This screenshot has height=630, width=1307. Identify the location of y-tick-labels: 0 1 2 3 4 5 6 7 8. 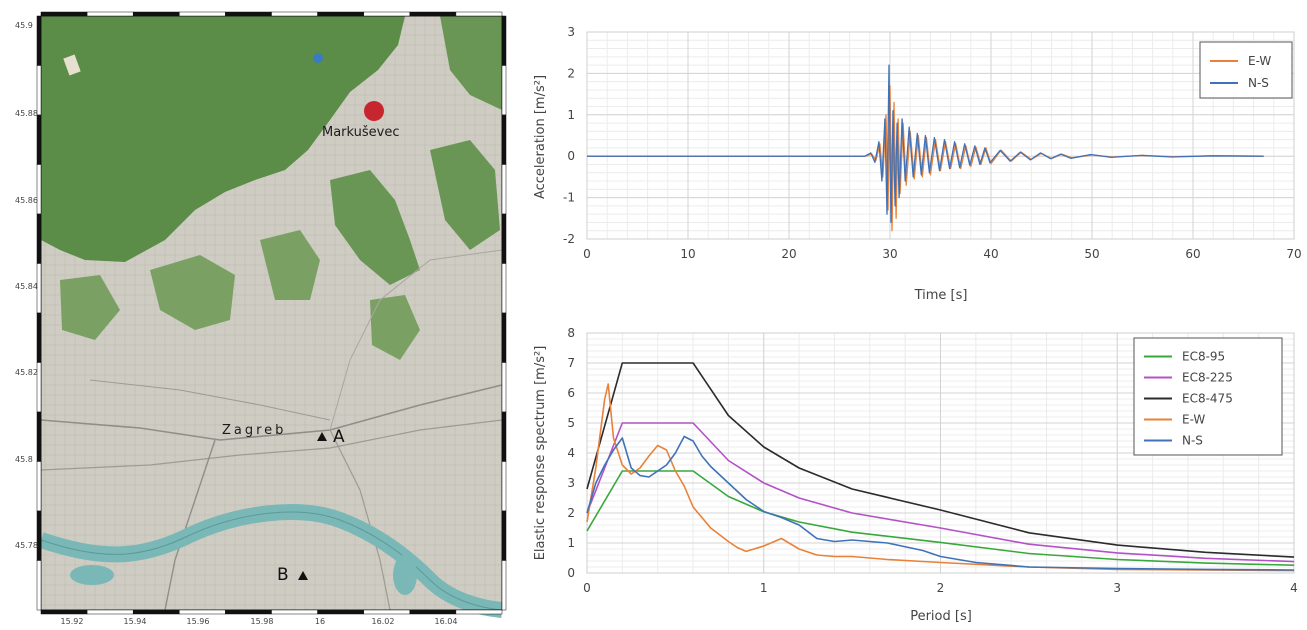
(571, 453).